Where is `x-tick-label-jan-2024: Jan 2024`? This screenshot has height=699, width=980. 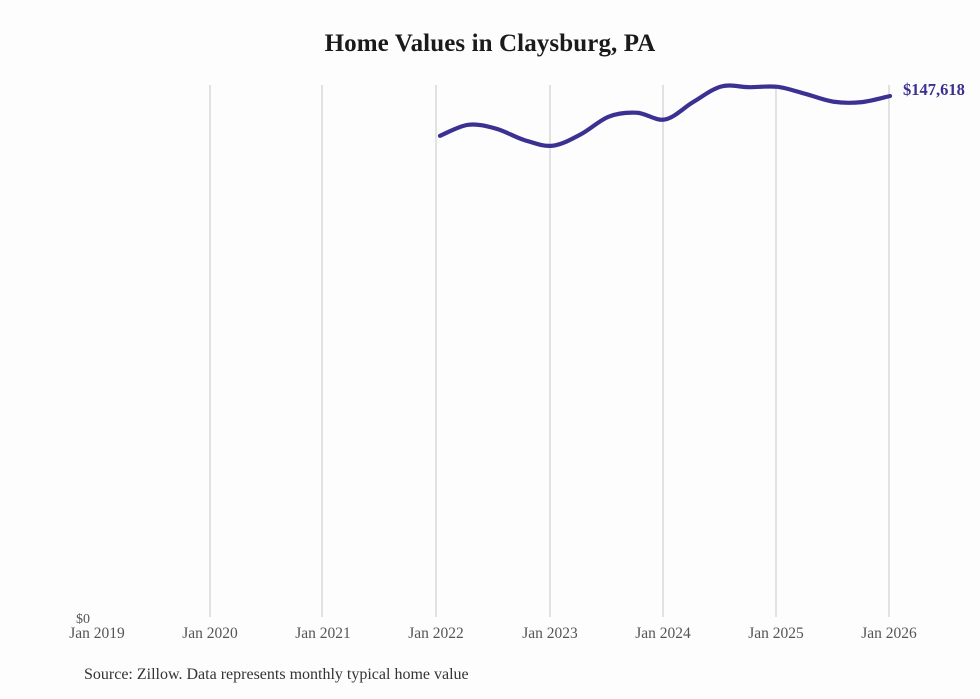
x-tick-label-jan-2024: Jan 2024 is located at coordinates (663, 633).